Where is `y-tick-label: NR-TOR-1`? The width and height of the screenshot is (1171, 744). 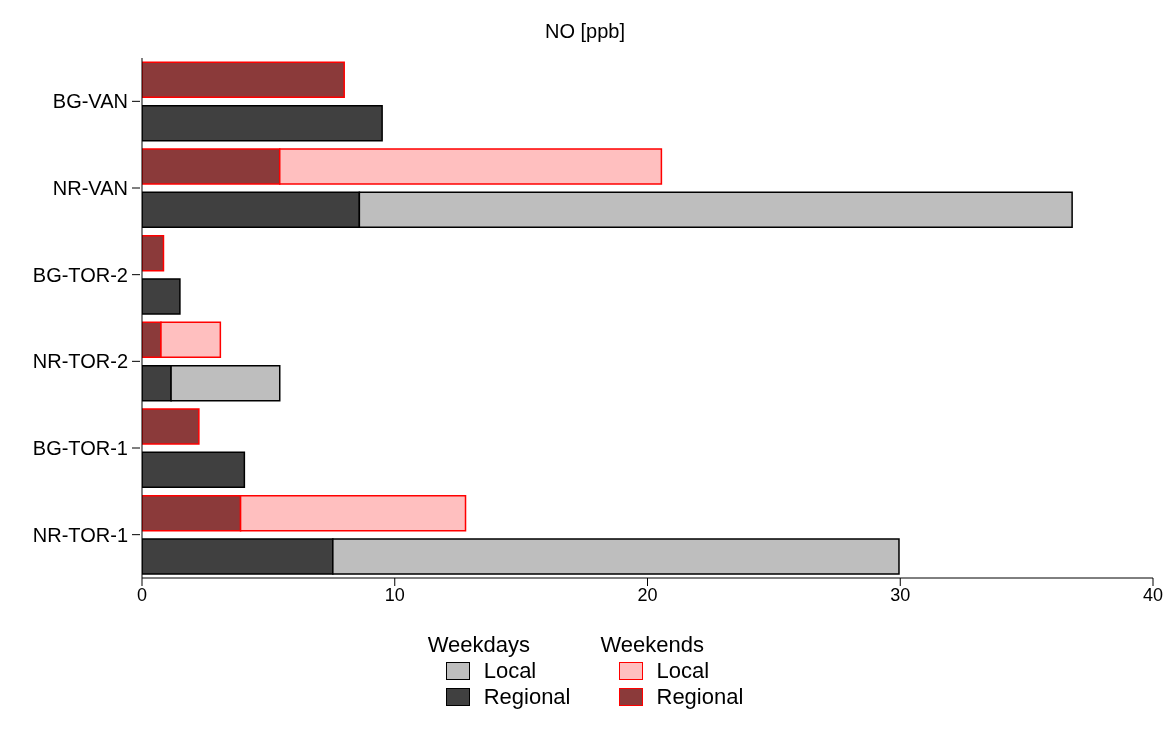
y-tick-label: NR-TOR-1 is located at coordinates (80, 534).